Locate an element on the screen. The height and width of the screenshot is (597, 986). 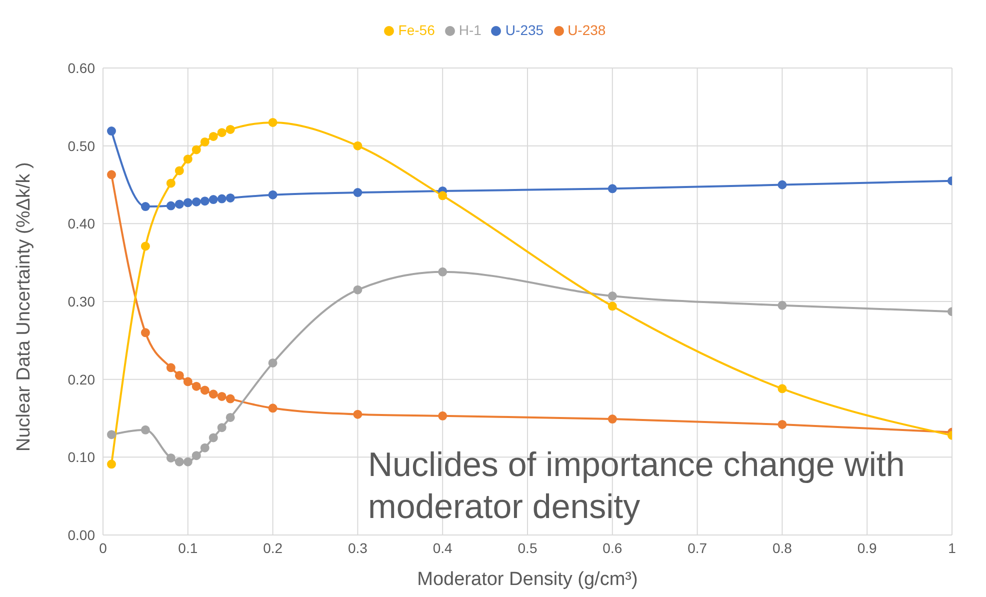
y-tick-label: 0.00 is located at coordinates (82, 534).